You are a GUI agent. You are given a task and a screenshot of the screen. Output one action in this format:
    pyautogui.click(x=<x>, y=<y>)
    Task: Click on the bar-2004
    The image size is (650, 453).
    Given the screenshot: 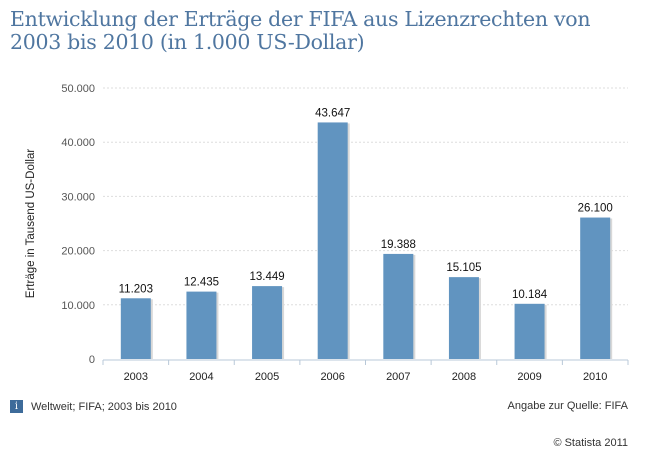 What is the action you would take?
    pyautogui.click(x=201, y=325)
    